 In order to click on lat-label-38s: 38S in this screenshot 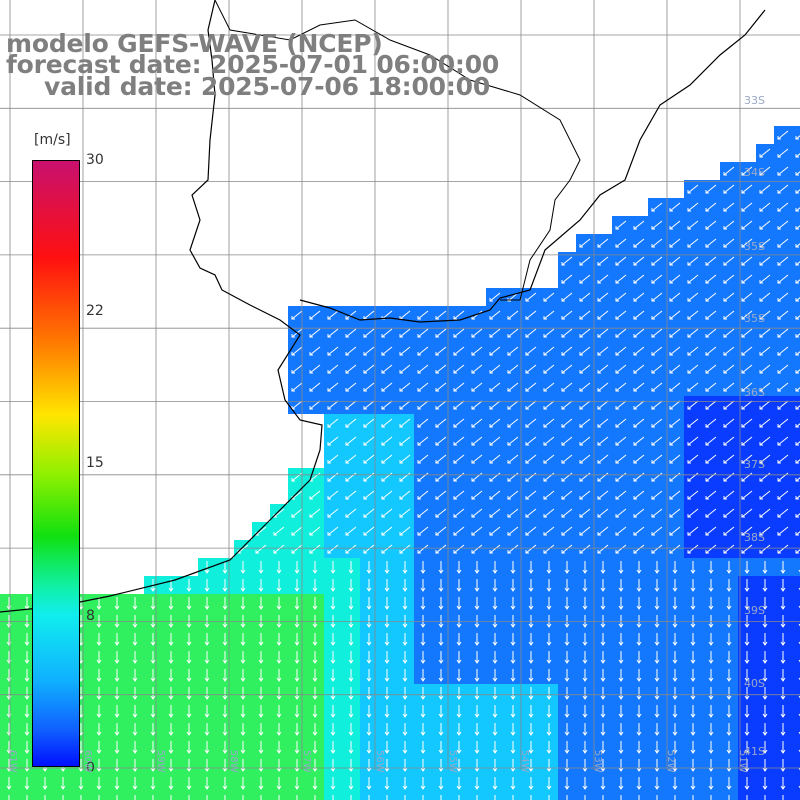, I will do `click(754, 537)`.